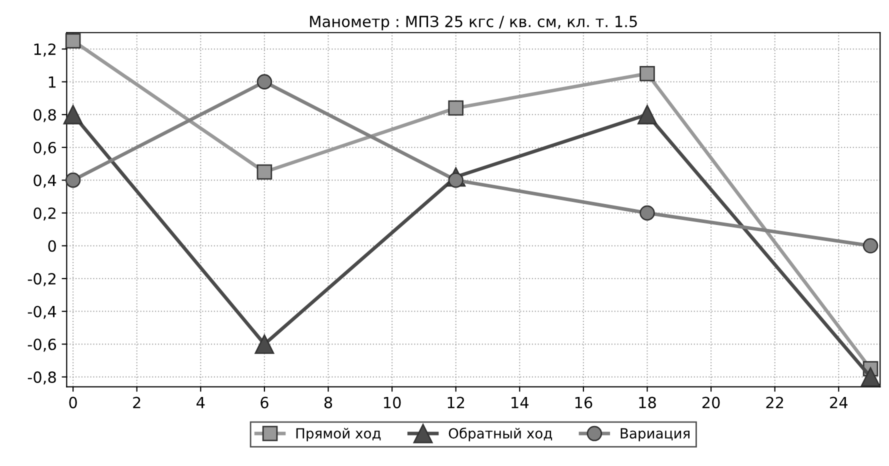  Describe the element at coordinates (42, 378) in the screenshot. I see `y-tick-label: -0,8` at that location.